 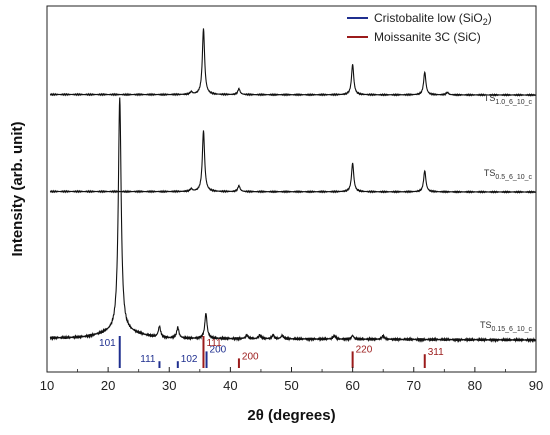 I want to click on x-axis-title: 2θ (degrees), so click(x=291, y=415).